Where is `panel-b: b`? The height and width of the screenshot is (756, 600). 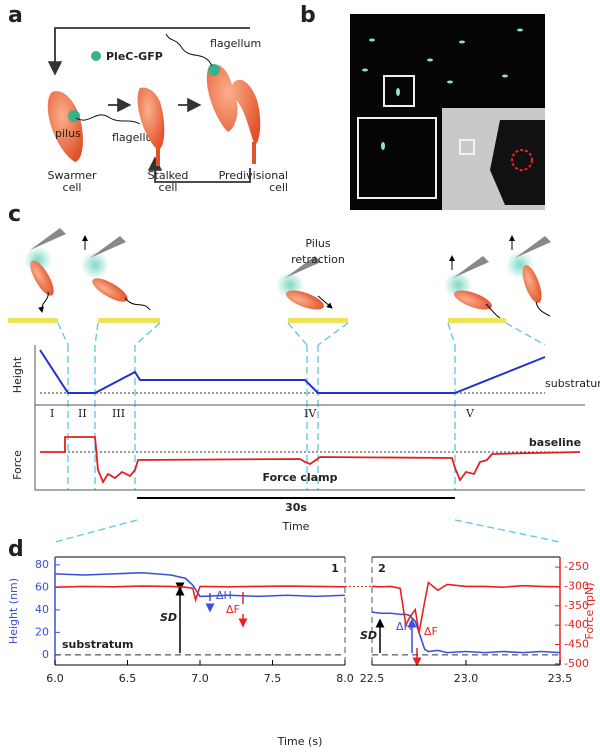 panel-b: b is located at coordinates (422, 106).